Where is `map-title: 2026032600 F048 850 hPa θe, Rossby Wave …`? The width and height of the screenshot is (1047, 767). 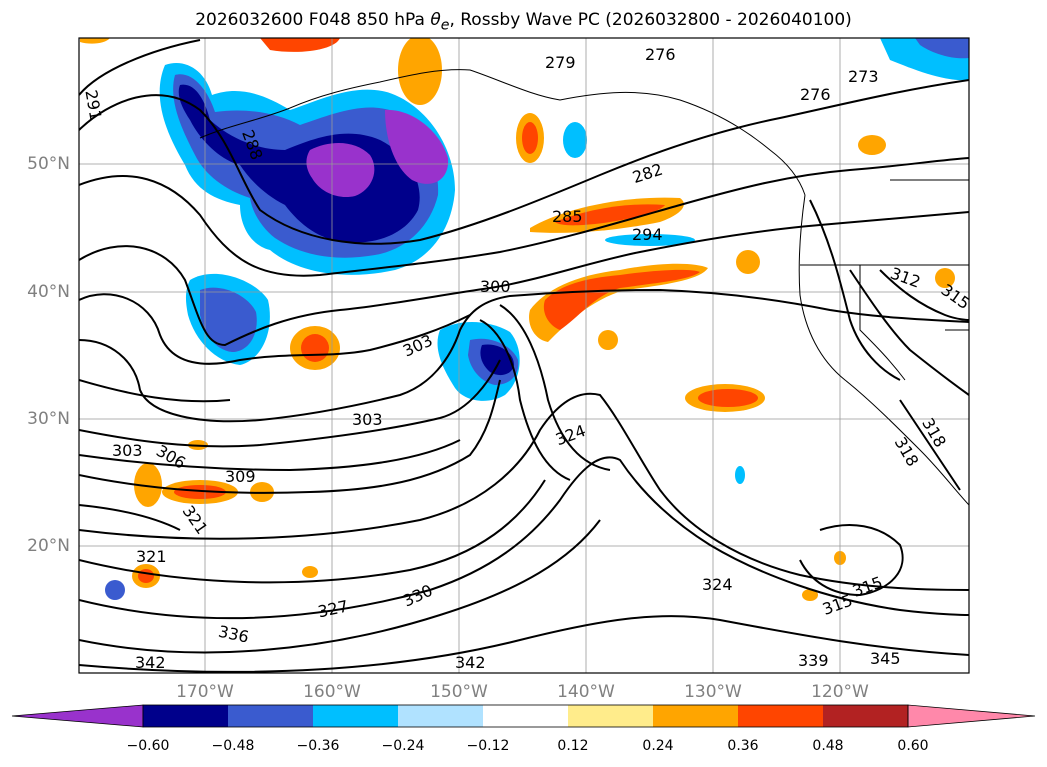 map-title: 2026032600 F048 850 hPa θe, Rossby Wave … is located at coordinates (523, 21).